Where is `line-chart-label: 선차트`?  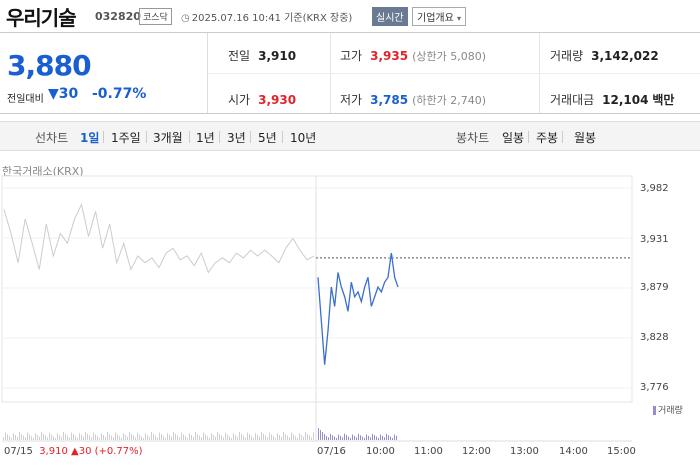 line-chart-label: 선차트 is located at coordinates (52, 138).